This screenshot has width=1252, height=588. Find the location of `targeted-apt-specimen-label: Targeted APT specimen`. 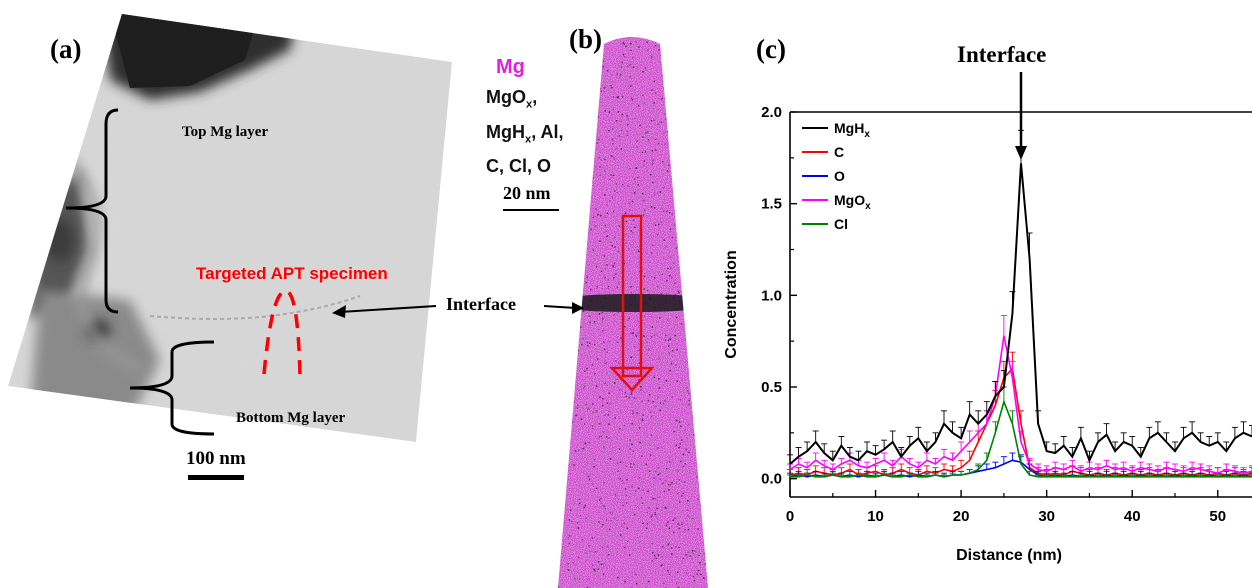

targeted-apt-specimen-label: Targeted APT specimen is located at coordinates (292, 273).